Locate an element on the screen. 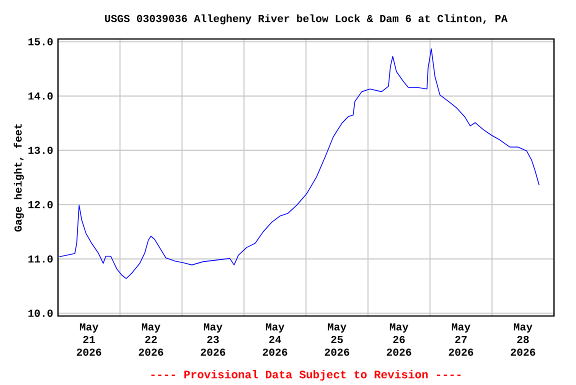 This screenshot has width=576, height=385. x-tick-label: May 27 2026 is located at coordinates (461, 339).